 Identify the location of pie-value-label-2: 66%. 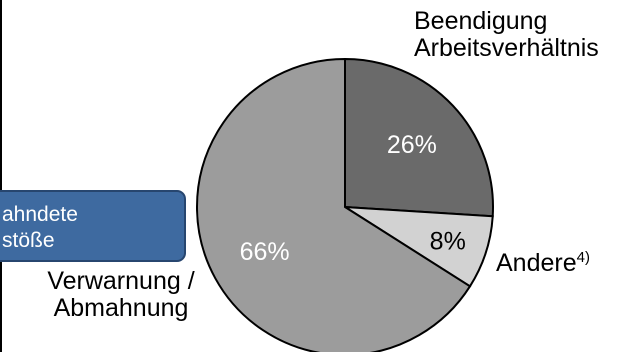
(265, 252).